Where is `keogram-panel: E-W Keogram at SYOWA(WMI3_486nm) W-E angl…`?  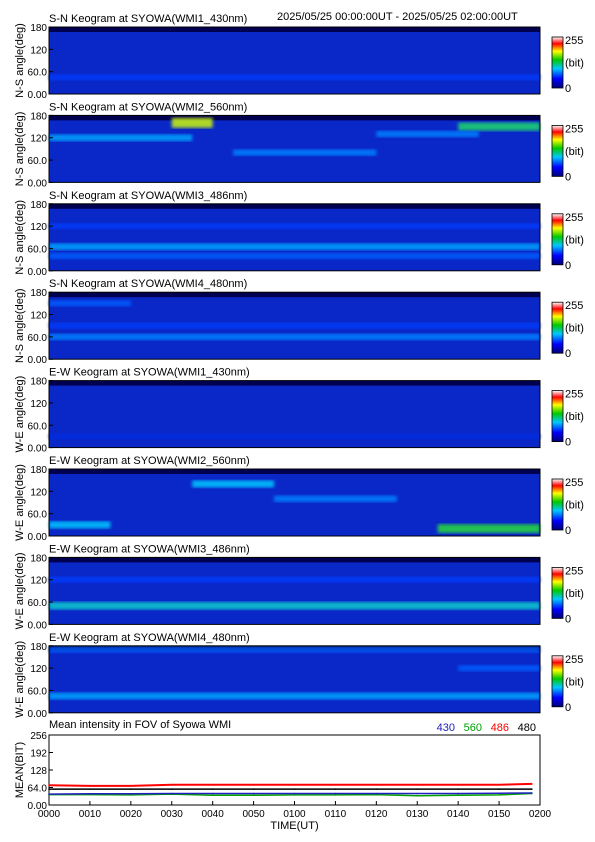
keogram-panel: E-W Keogram at SYOWA(WMI3_486nm) W-E angl… is located at coordinates (299, 587).